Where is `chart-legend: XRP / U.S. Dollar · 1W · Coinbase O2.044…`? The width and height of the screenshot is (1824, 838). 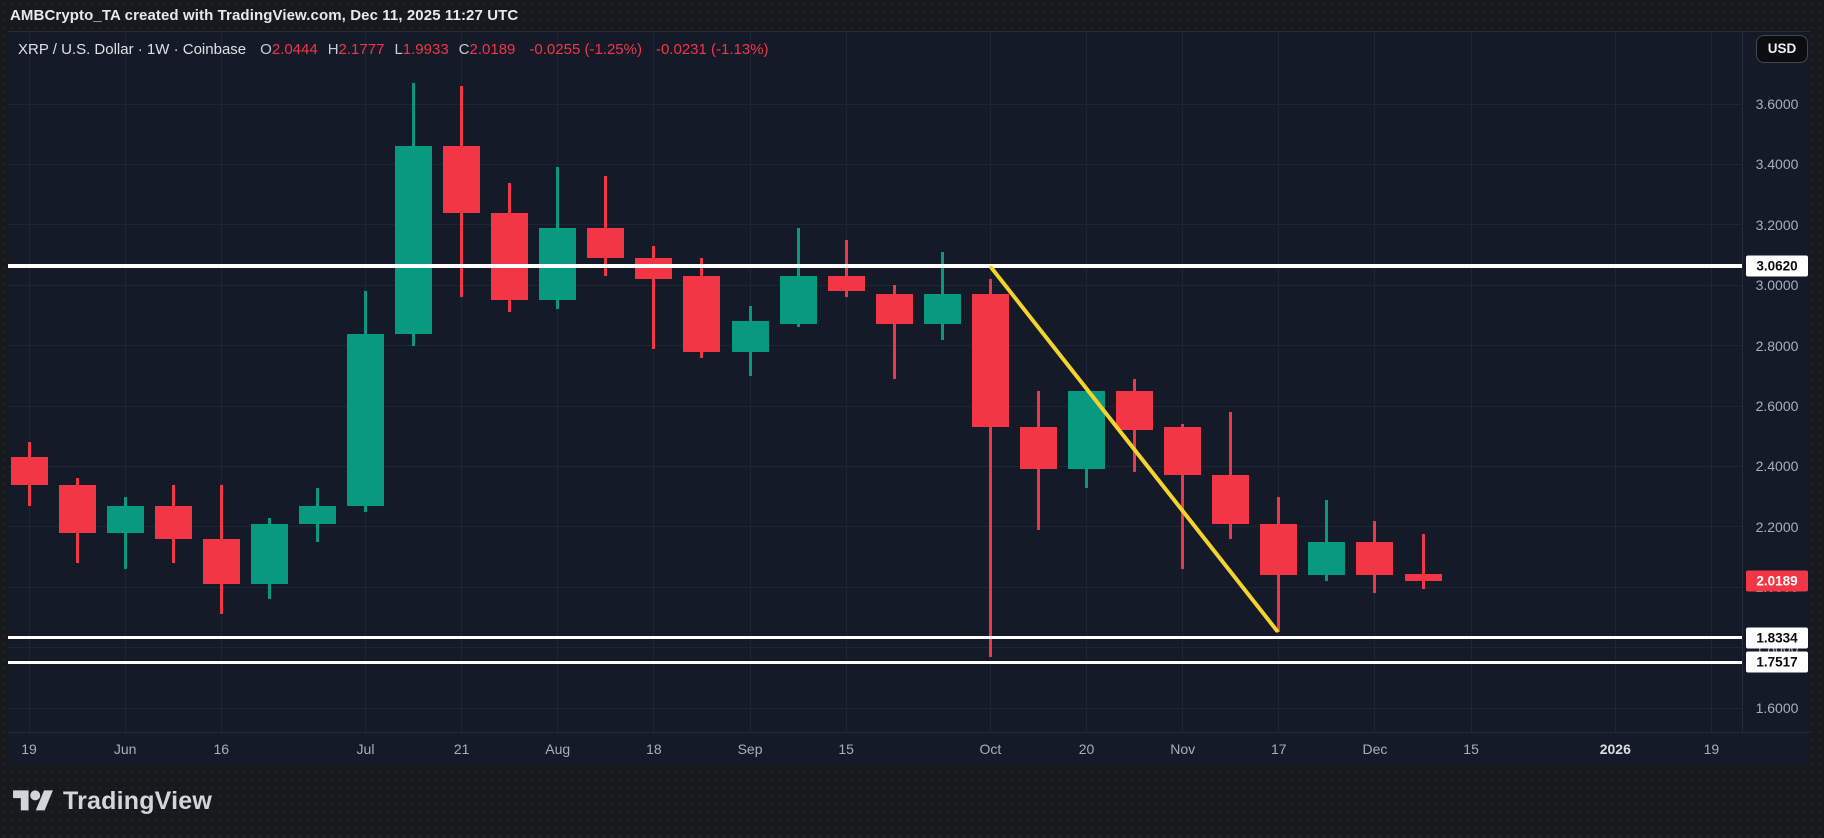
chart-legend: XRP / U.S. Dollar · 1W · Coinbase O2.044… is located at coordinates (393, 49).